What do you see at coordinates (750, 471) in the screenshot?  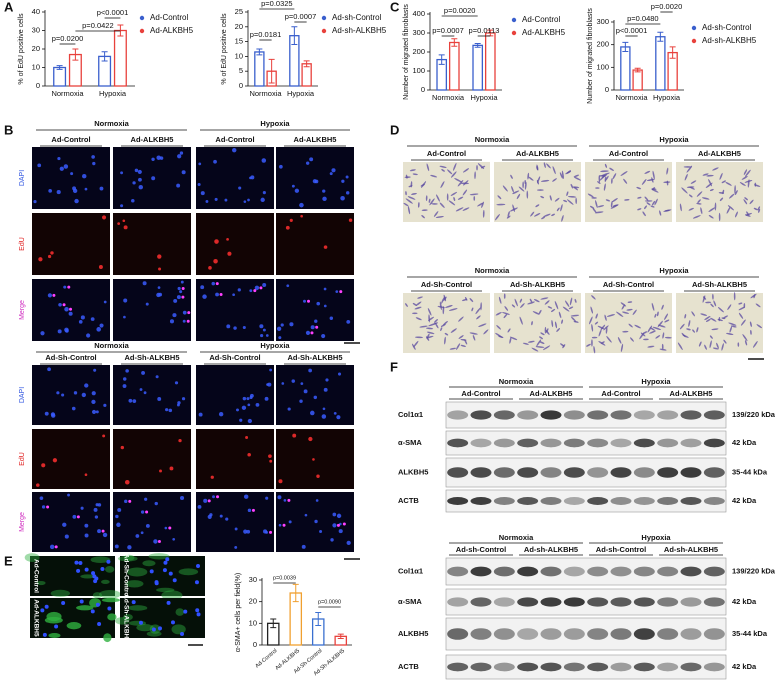 I see `molecular-weight: 35-44 kDa` at bounding box center [750, 471].